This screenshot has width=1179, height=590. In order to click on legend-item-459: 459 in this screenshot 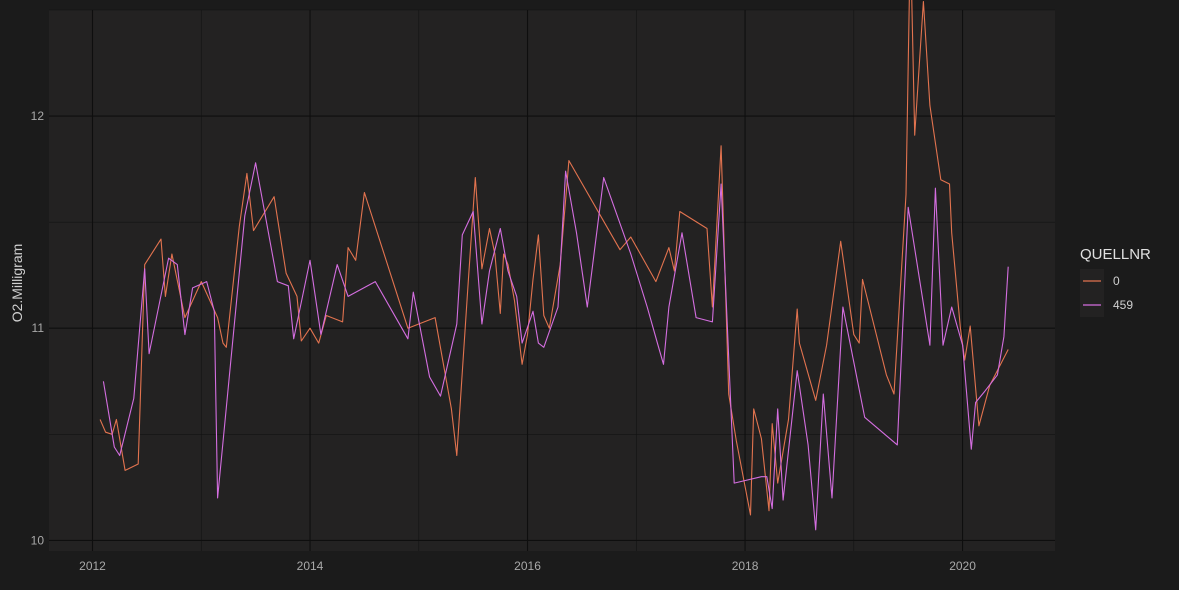, I will do `click(1106, 305)`.